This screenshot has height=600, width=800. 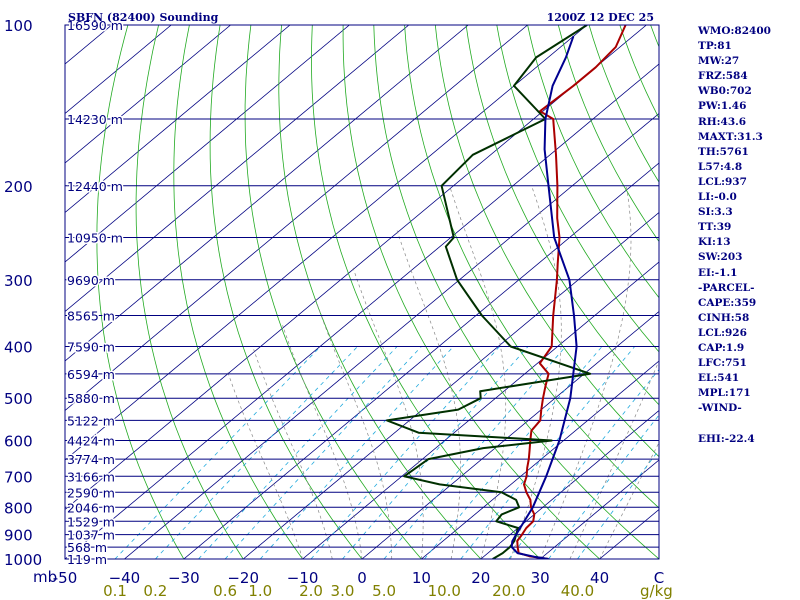 I want to click on chart-title: SBFN (82400) Sounding, so click(x=143, y=17).